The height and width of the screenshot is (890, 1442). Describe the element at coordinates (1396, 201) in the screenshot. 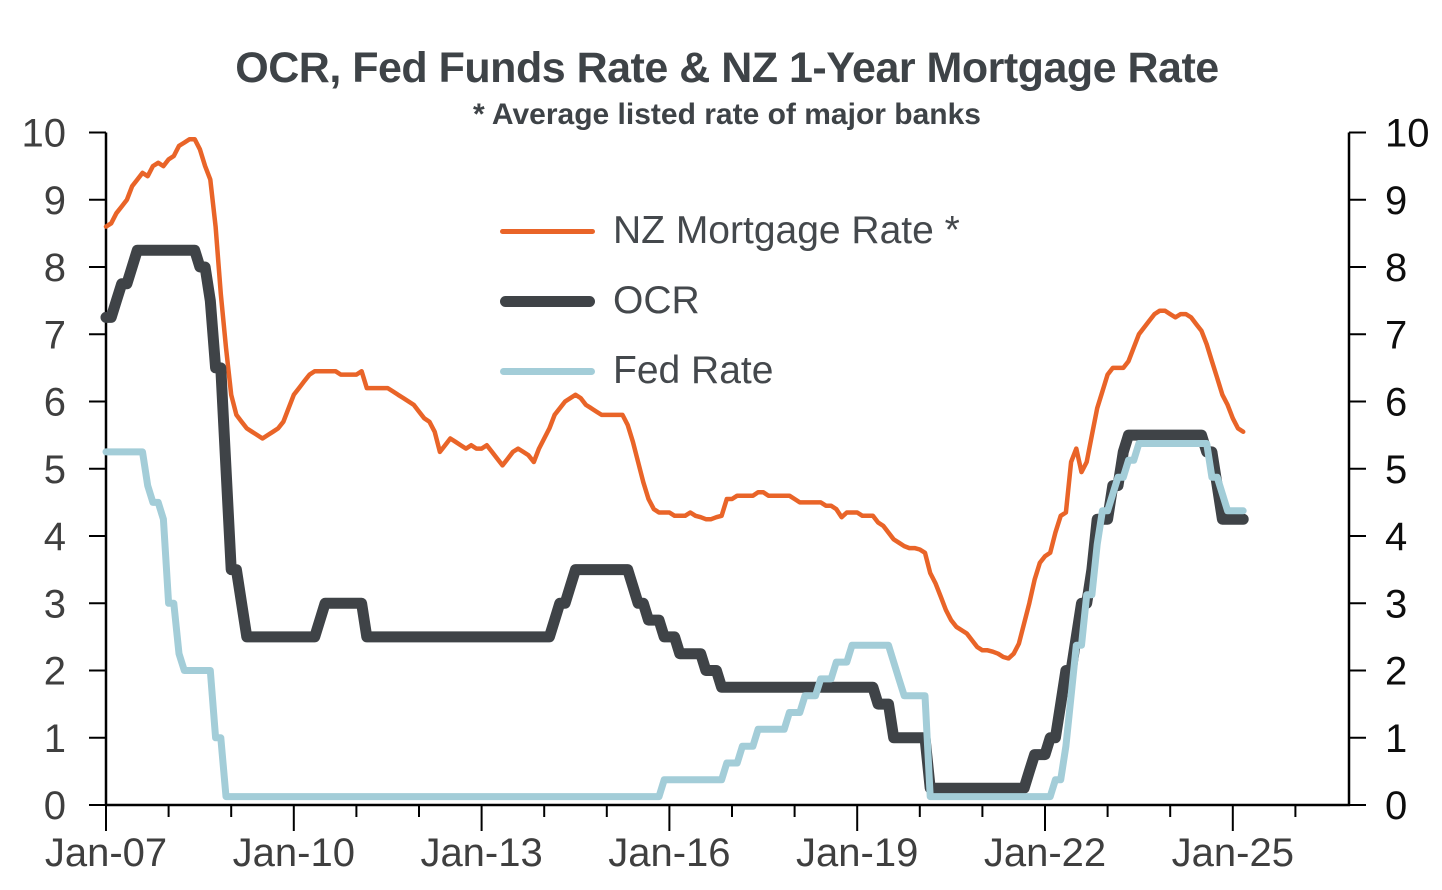

I see `y-tick-label-right: 9` at that location.